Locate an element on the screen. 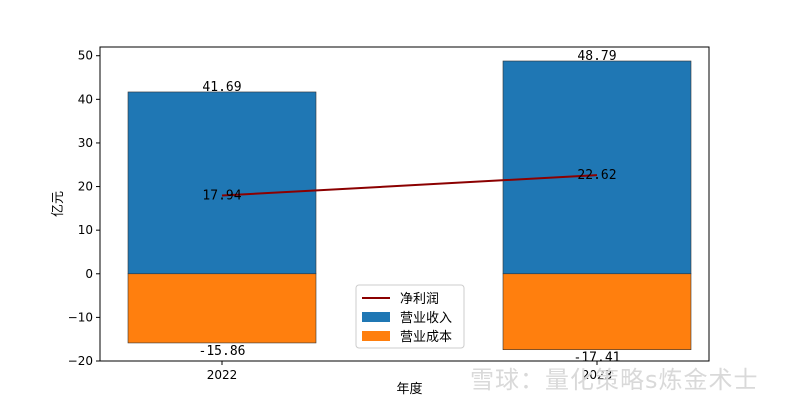 Image resolution: width=800 pixels, height=400 pixels. revenue-bar-2022 is located at coordinates (222, 183).